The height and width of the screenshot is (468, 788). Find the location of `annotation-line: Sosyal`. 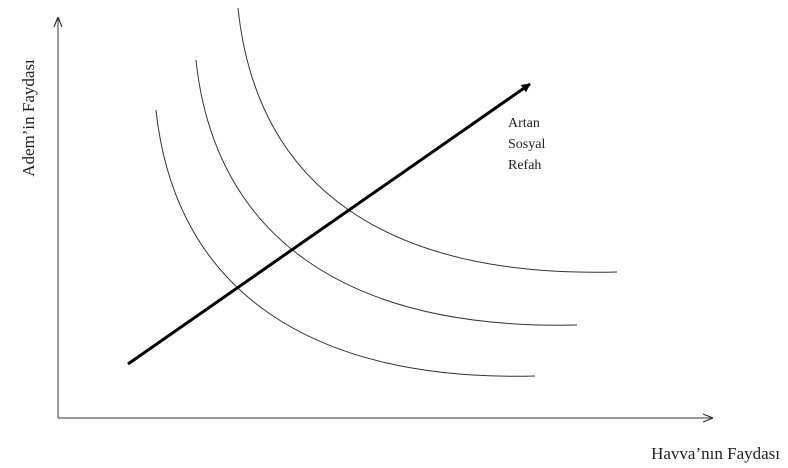

annotation-line: Sosyal is located at coordinates (526, 144).